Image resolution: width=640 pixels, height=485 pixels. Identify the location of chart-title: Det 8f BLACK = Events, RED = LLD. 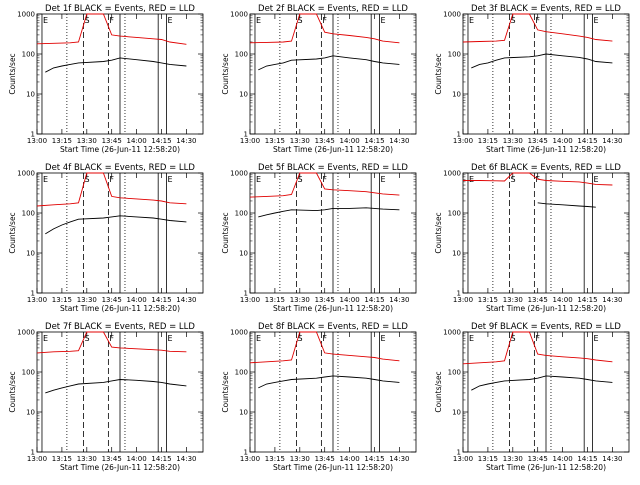
(333, 327).